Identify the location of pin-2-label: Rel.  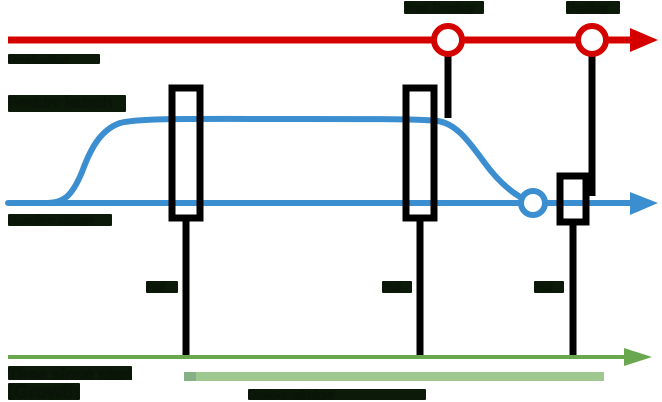
(397, 287).